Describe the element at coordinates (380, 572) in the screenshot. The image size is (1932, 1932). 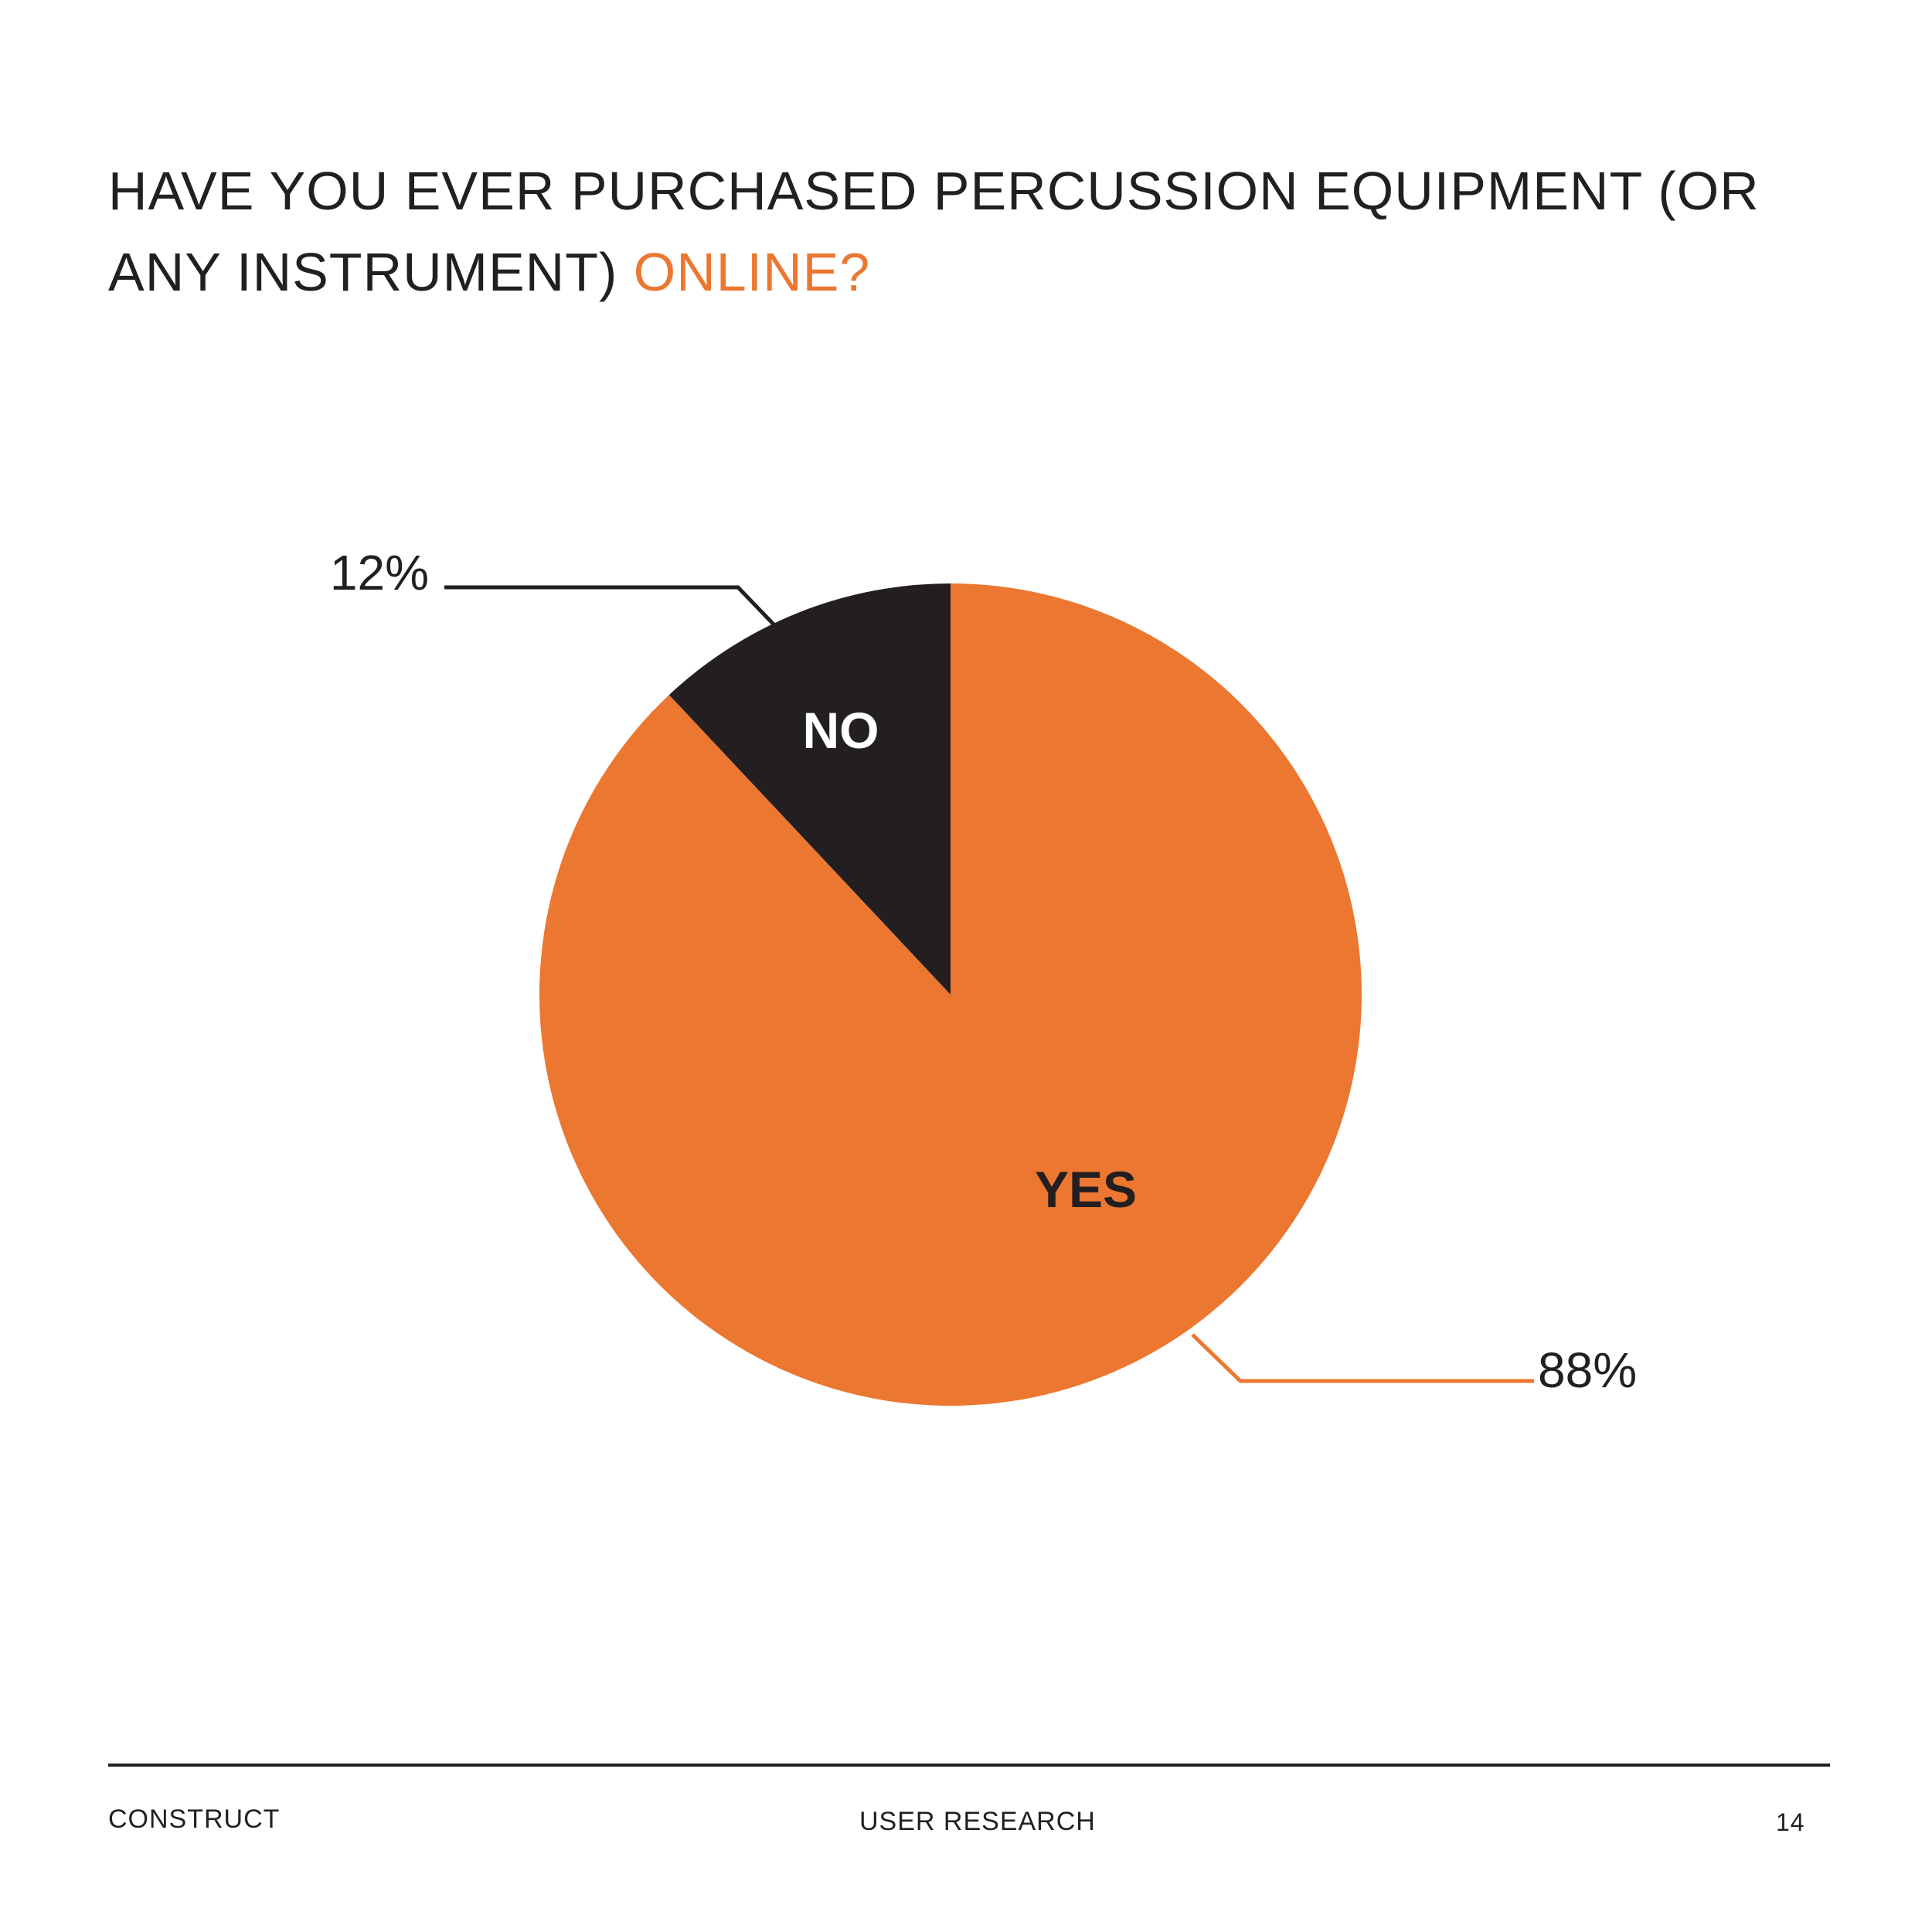
I see `value-label-no: 12%` at that location.